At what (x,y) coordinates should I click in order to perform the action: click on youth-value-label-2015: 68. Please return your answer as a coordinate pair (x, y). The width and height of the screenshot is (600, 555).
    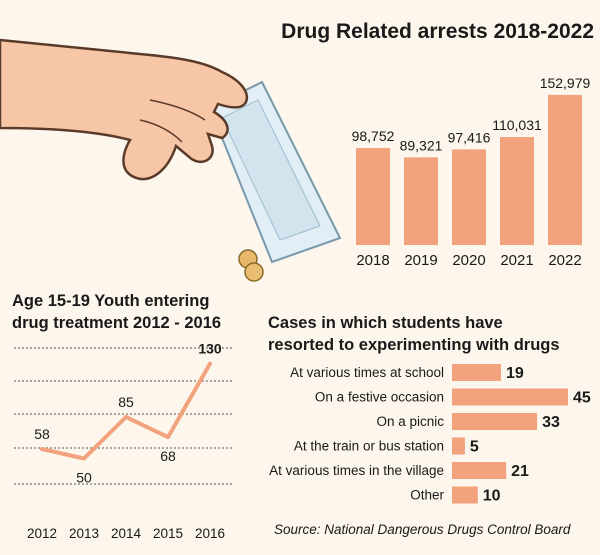
    Looking at the image, I should click on (168, 456).